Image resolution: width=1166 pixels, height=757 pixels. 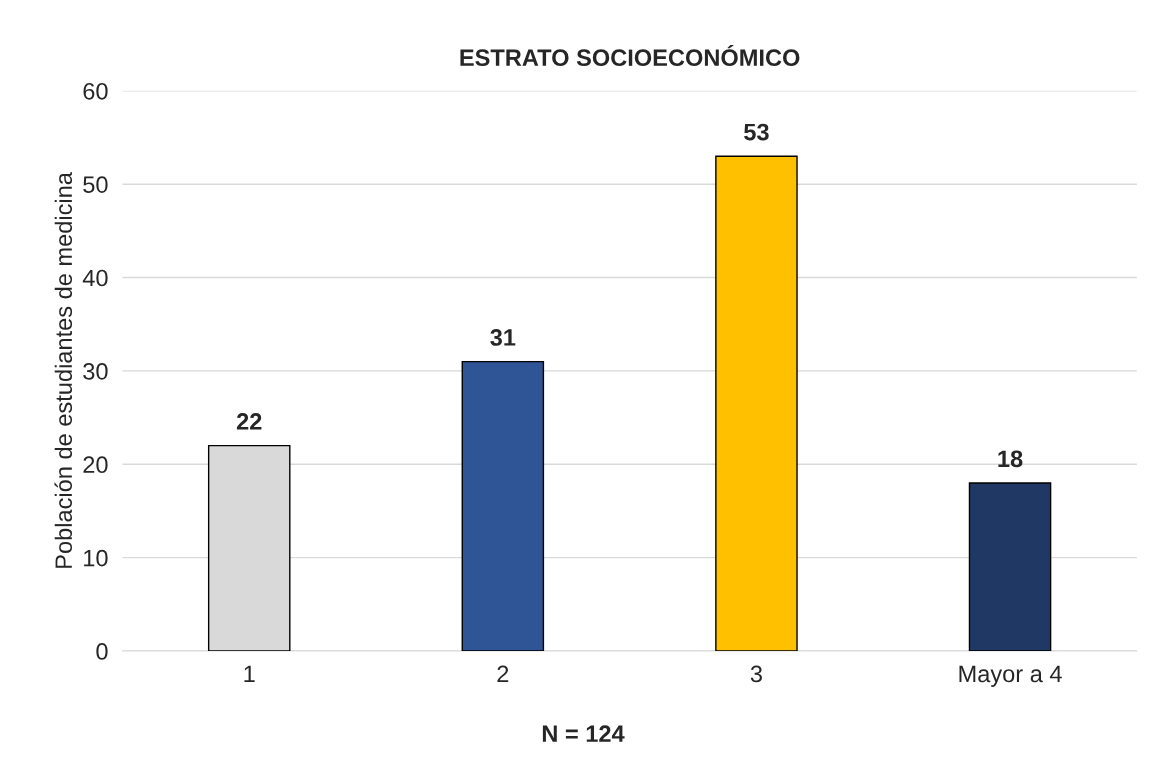 I want to click on y-tick-label: 60, so click(x=95, y=91).